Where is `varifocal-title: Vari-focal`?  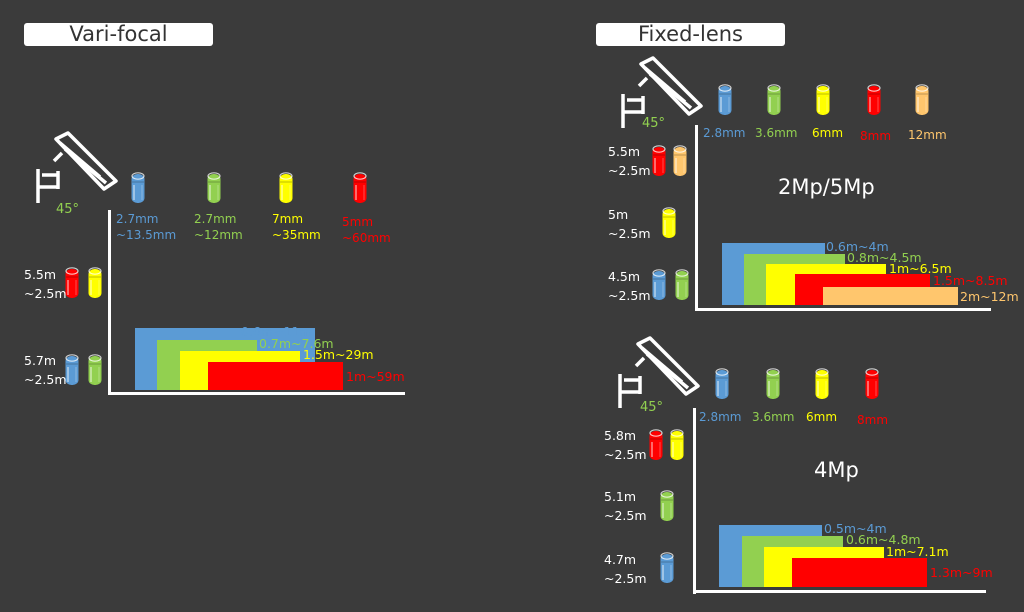 varifocal-title: Vari-focal is located at coordinates (118, 34).